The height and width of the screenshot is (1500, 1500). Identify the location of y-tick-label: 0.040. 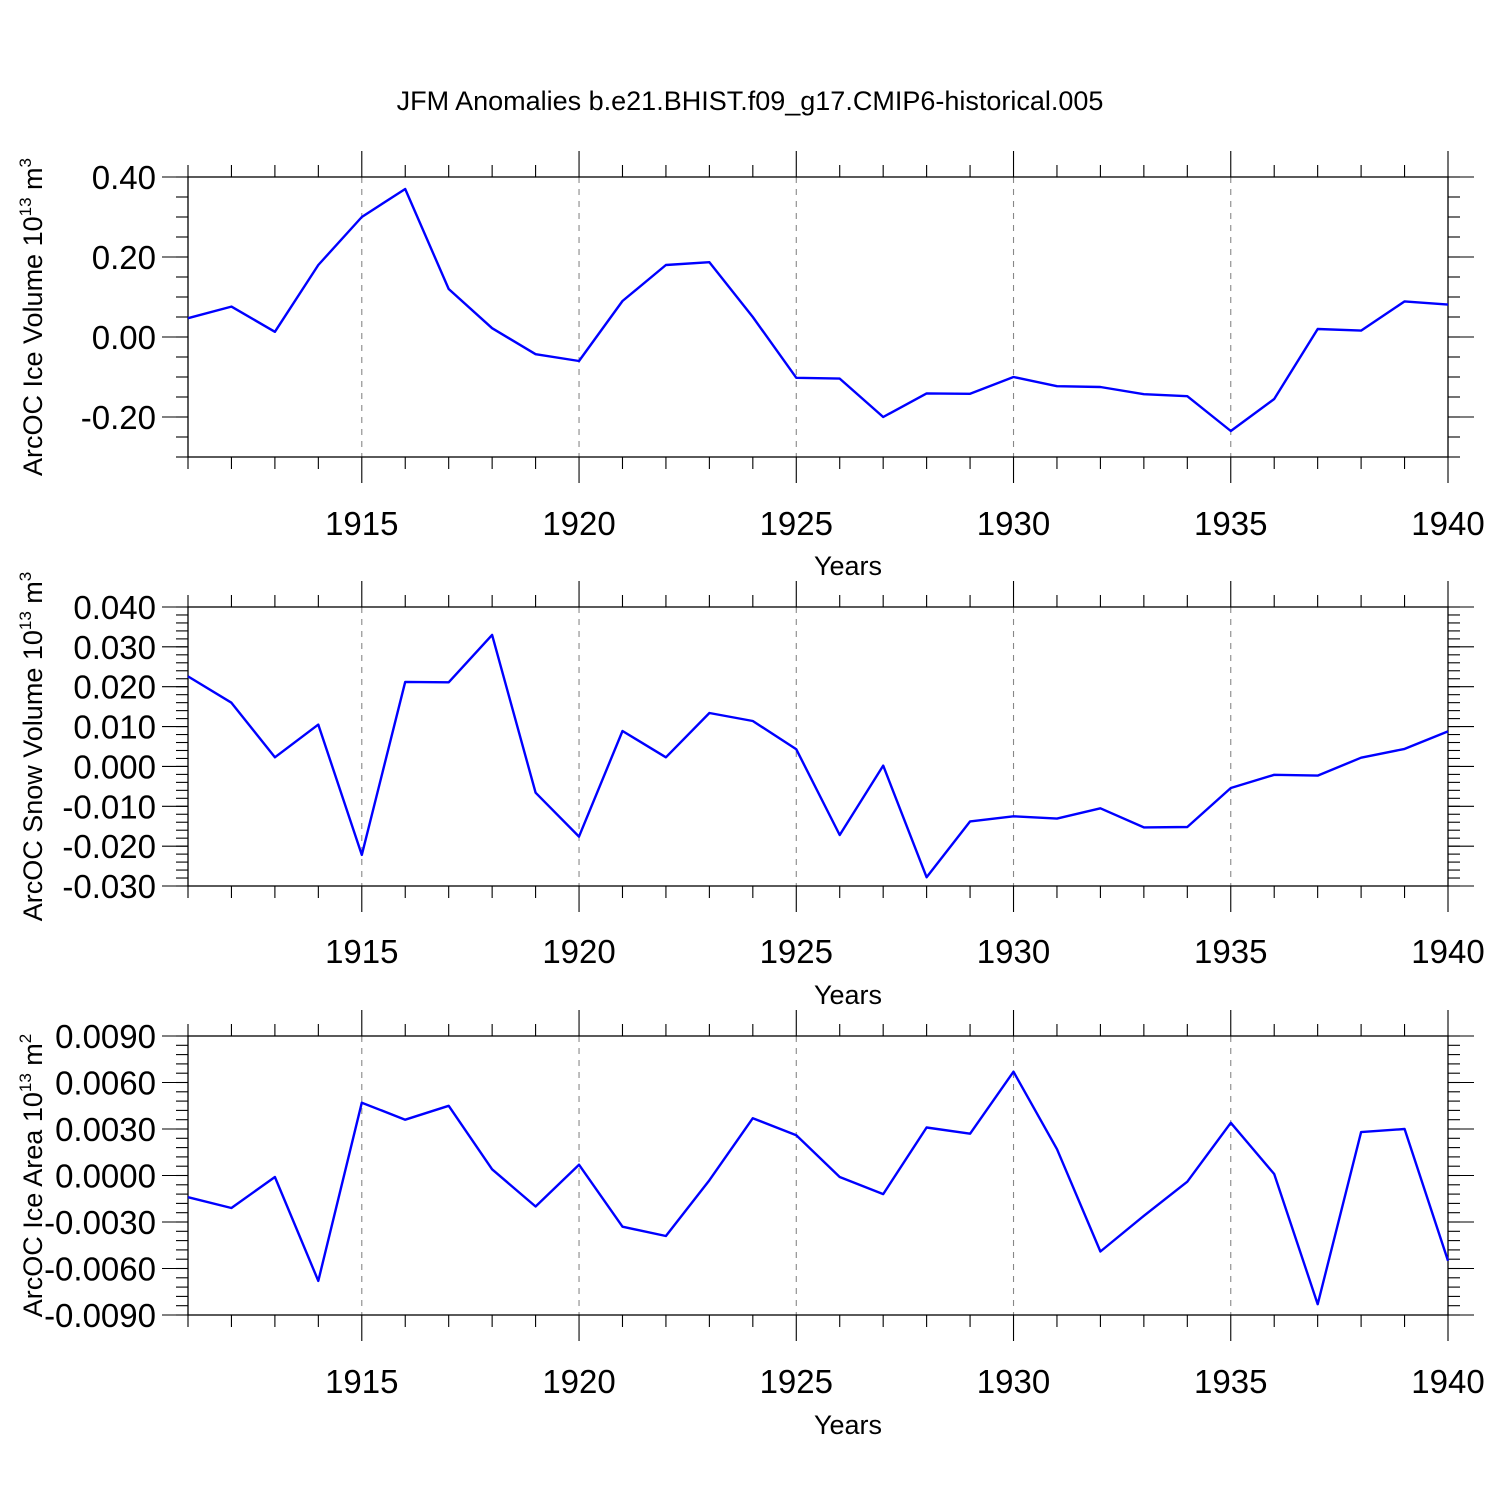
(114, 607).